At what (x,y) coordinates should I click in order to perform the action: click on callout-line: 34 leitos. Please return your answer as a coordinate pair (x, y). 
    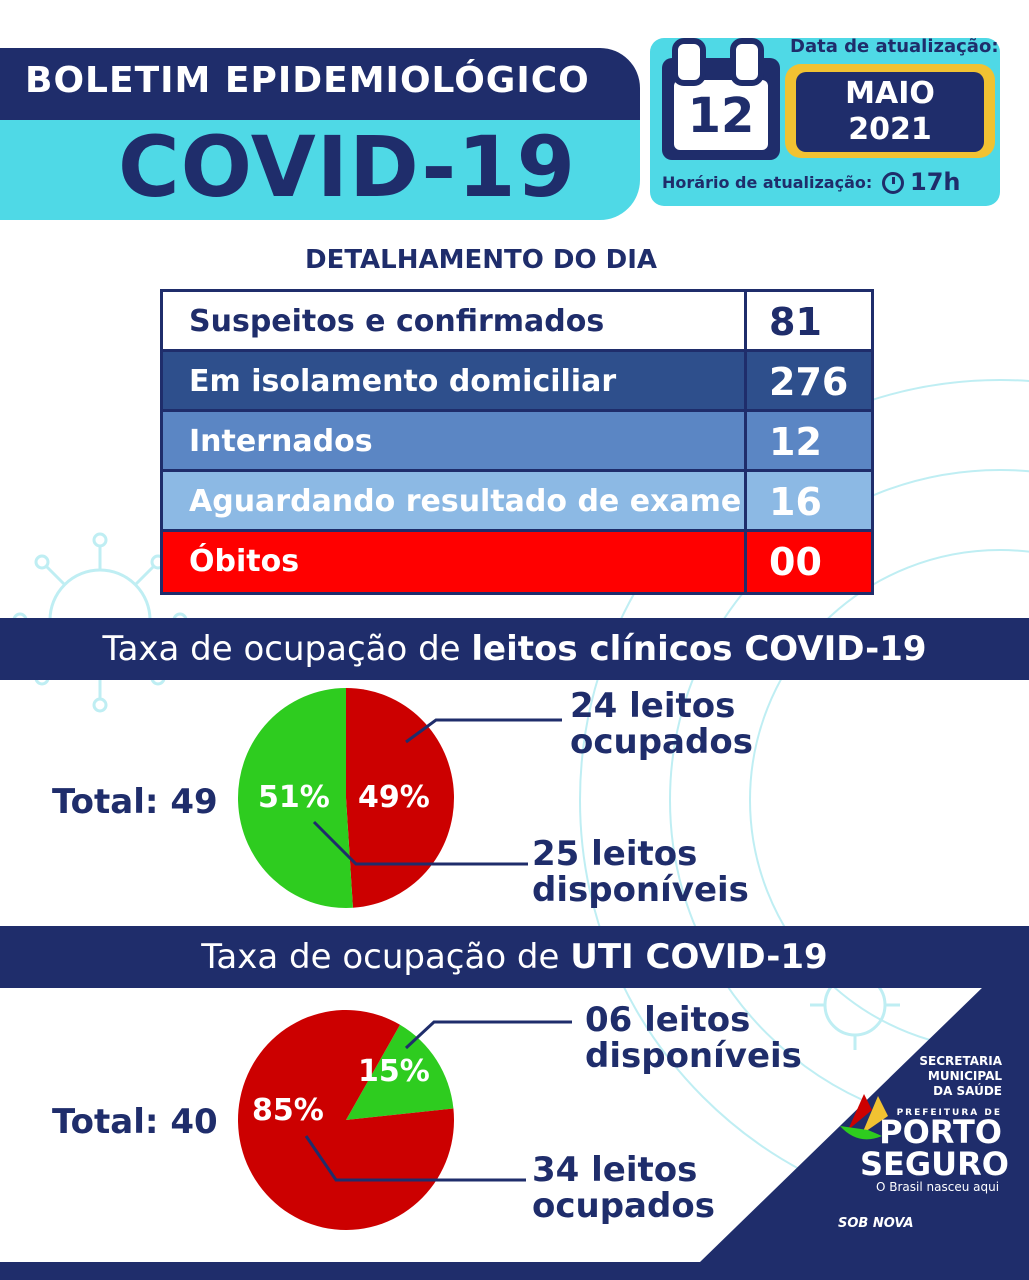
    Looking at the image, I should click on (615, 1170).